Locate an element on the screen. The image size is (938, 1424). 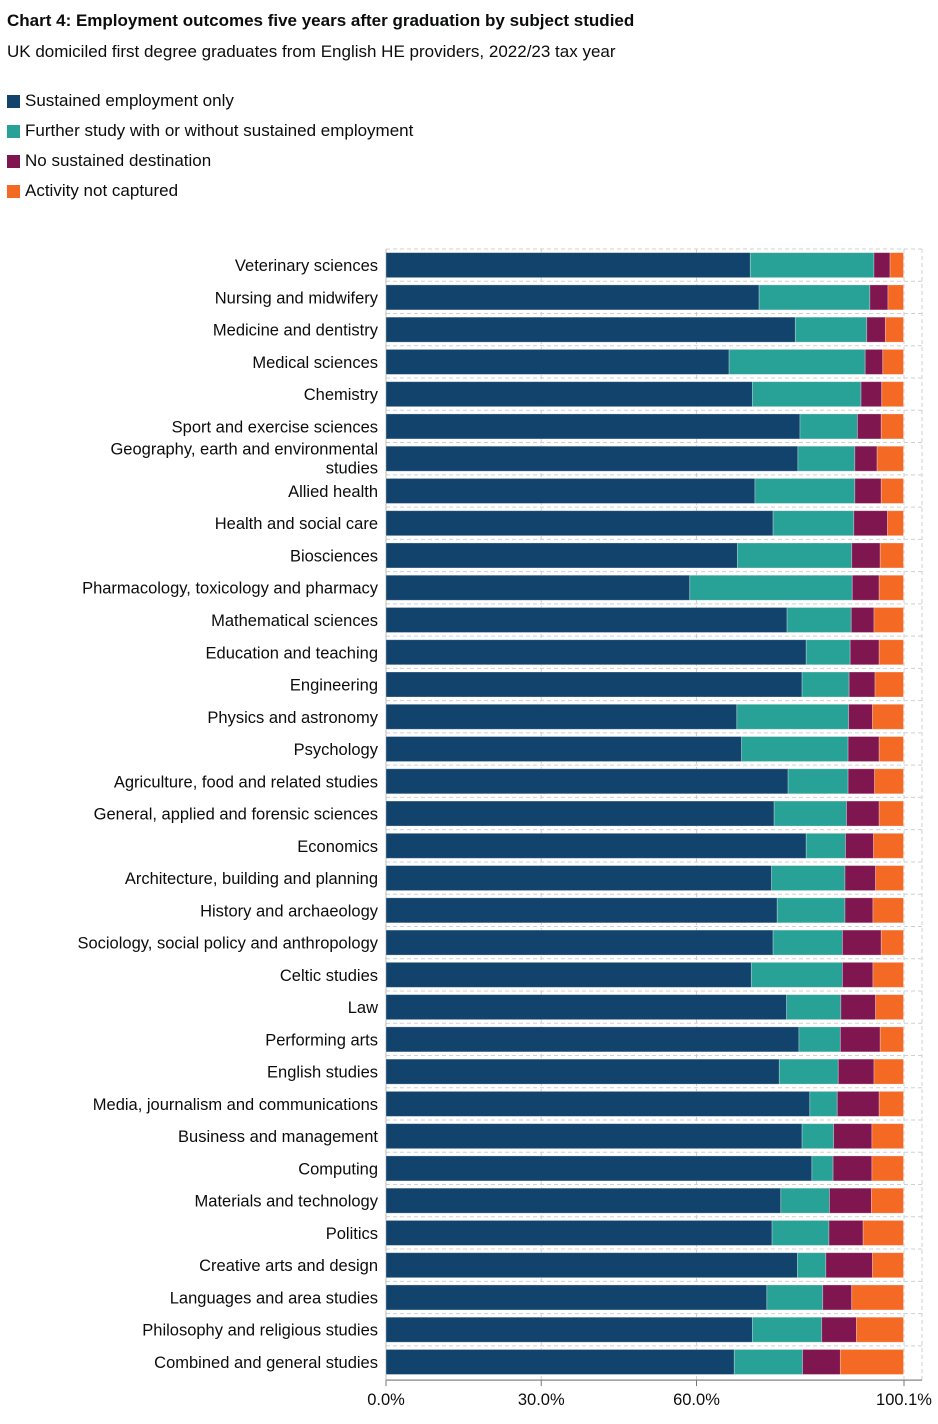
category-label: Psychology is located at coordinates (336, 750).